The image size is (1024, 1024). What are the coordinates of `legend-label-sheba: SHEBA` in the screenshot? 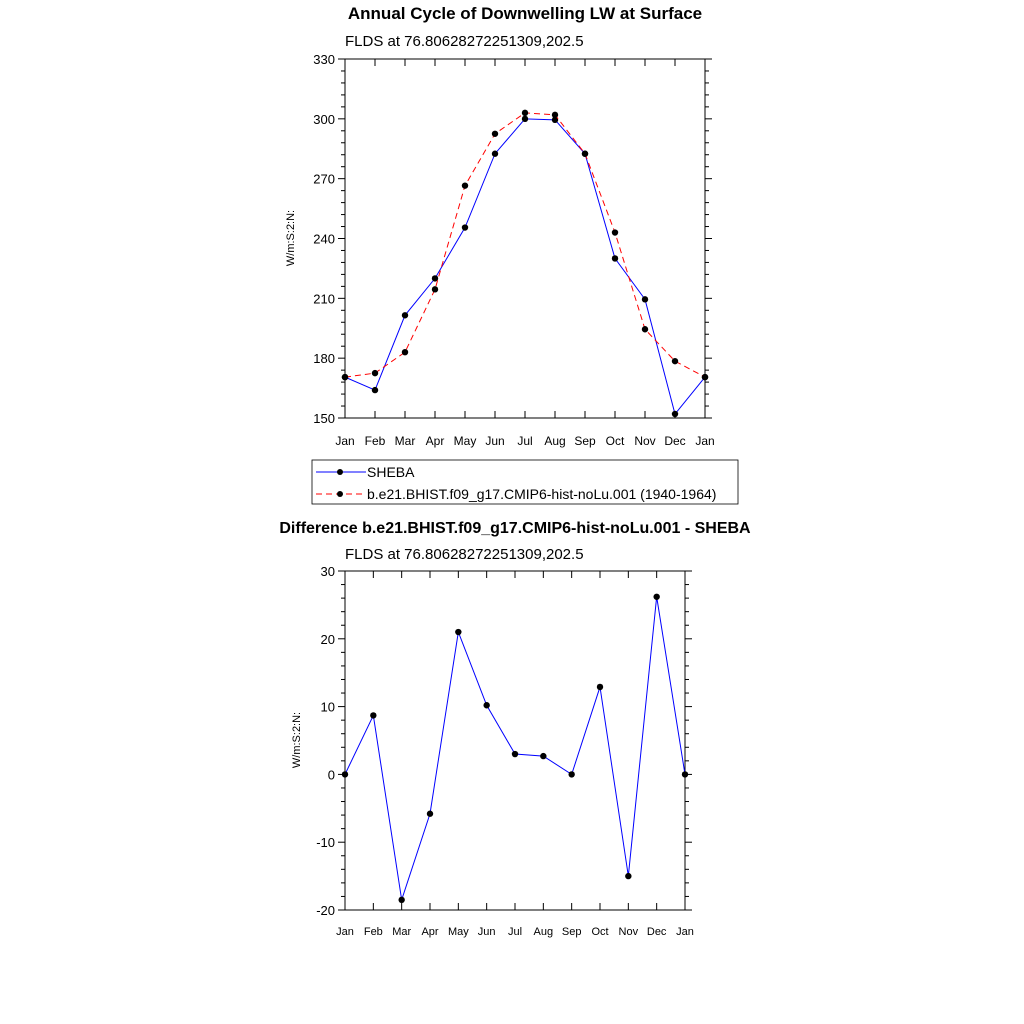 It's located at (391, 472).